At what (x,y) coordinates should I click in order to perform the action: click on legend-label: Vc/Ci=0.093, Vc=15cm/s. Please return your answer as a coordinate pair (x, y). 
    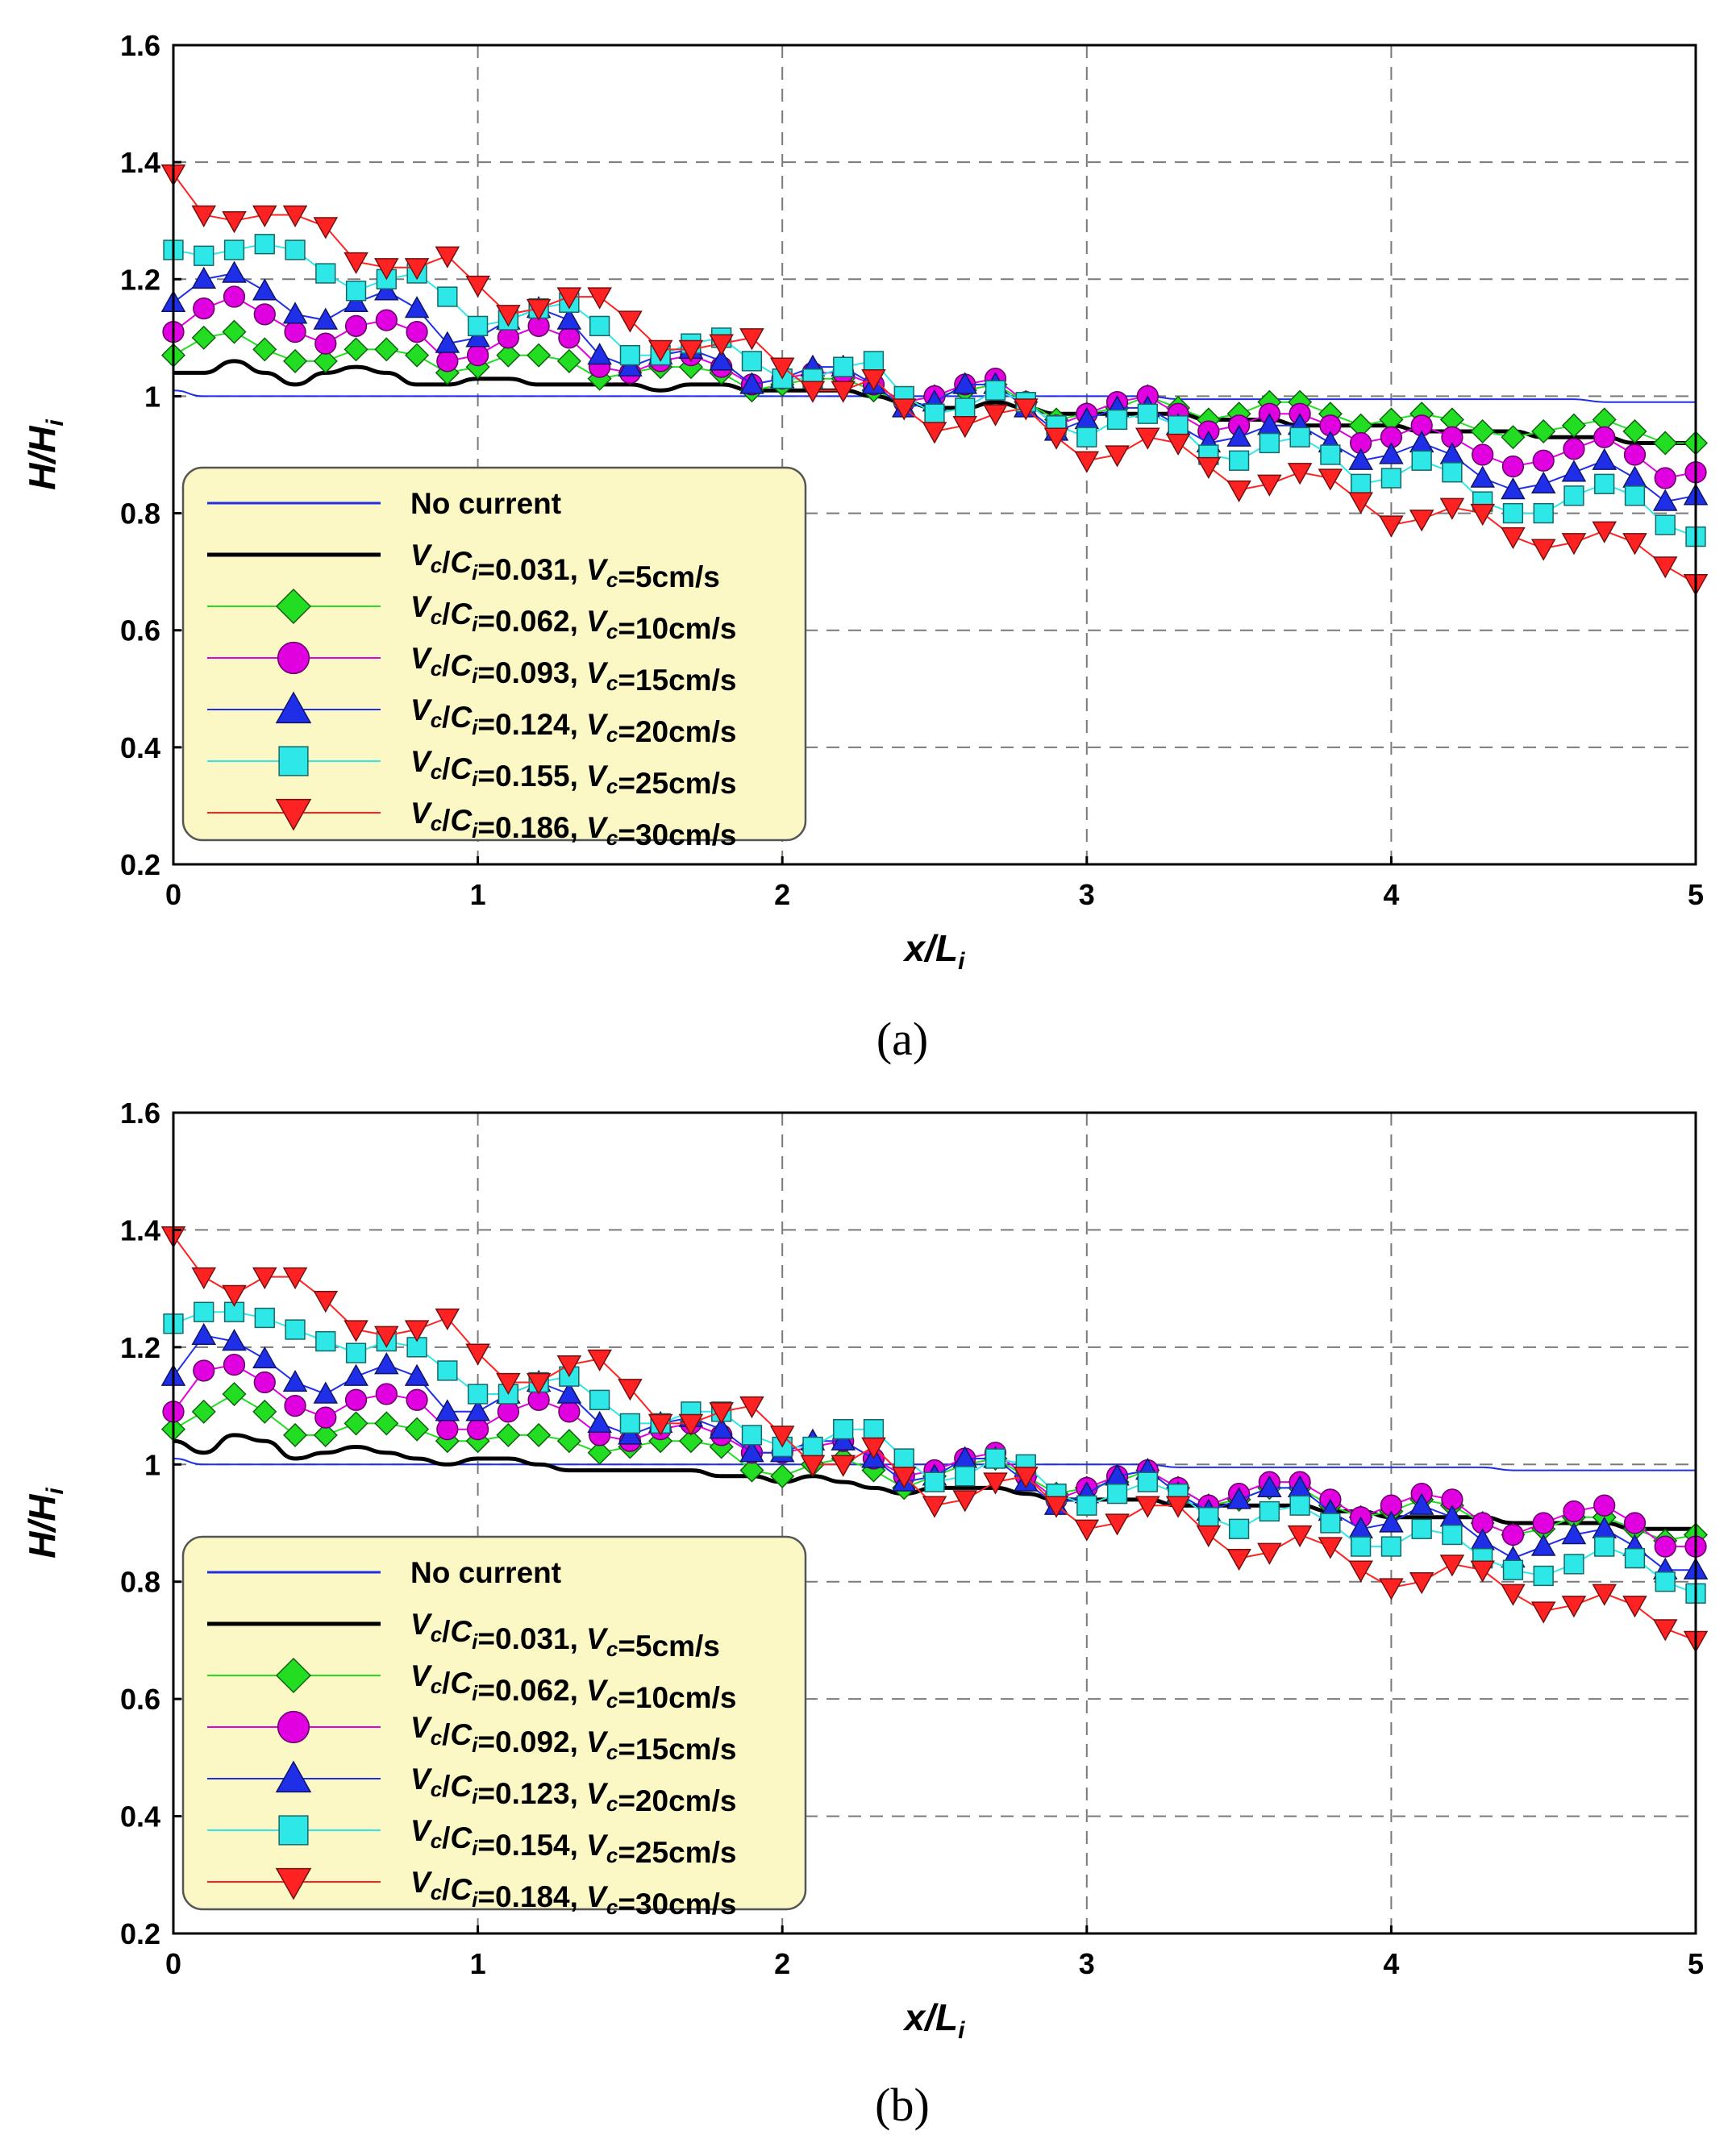
    Looking at the image, I should click on (573, 669).